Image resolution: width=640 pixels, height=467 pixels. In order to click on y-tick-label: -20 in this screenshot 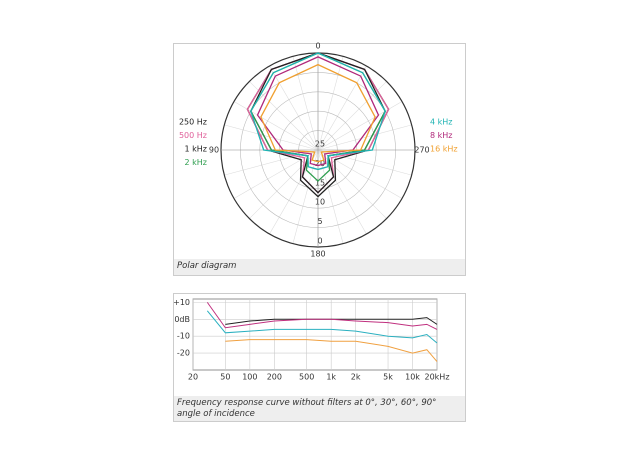, I will do `click(183, 353)`.